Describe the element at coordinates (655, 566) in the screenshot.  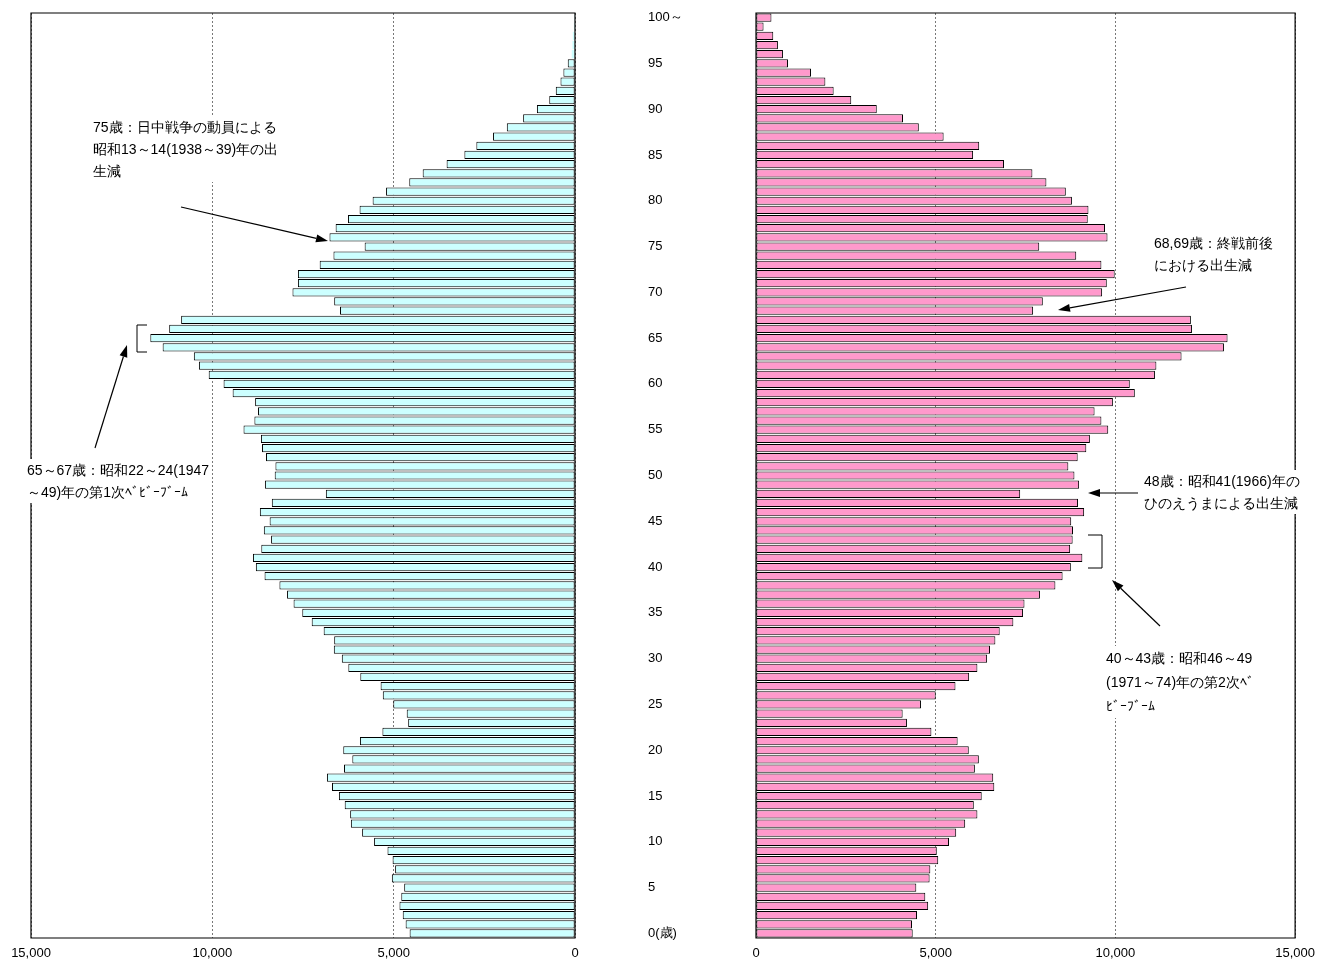
I see `y-tick-label: 40` at that location.